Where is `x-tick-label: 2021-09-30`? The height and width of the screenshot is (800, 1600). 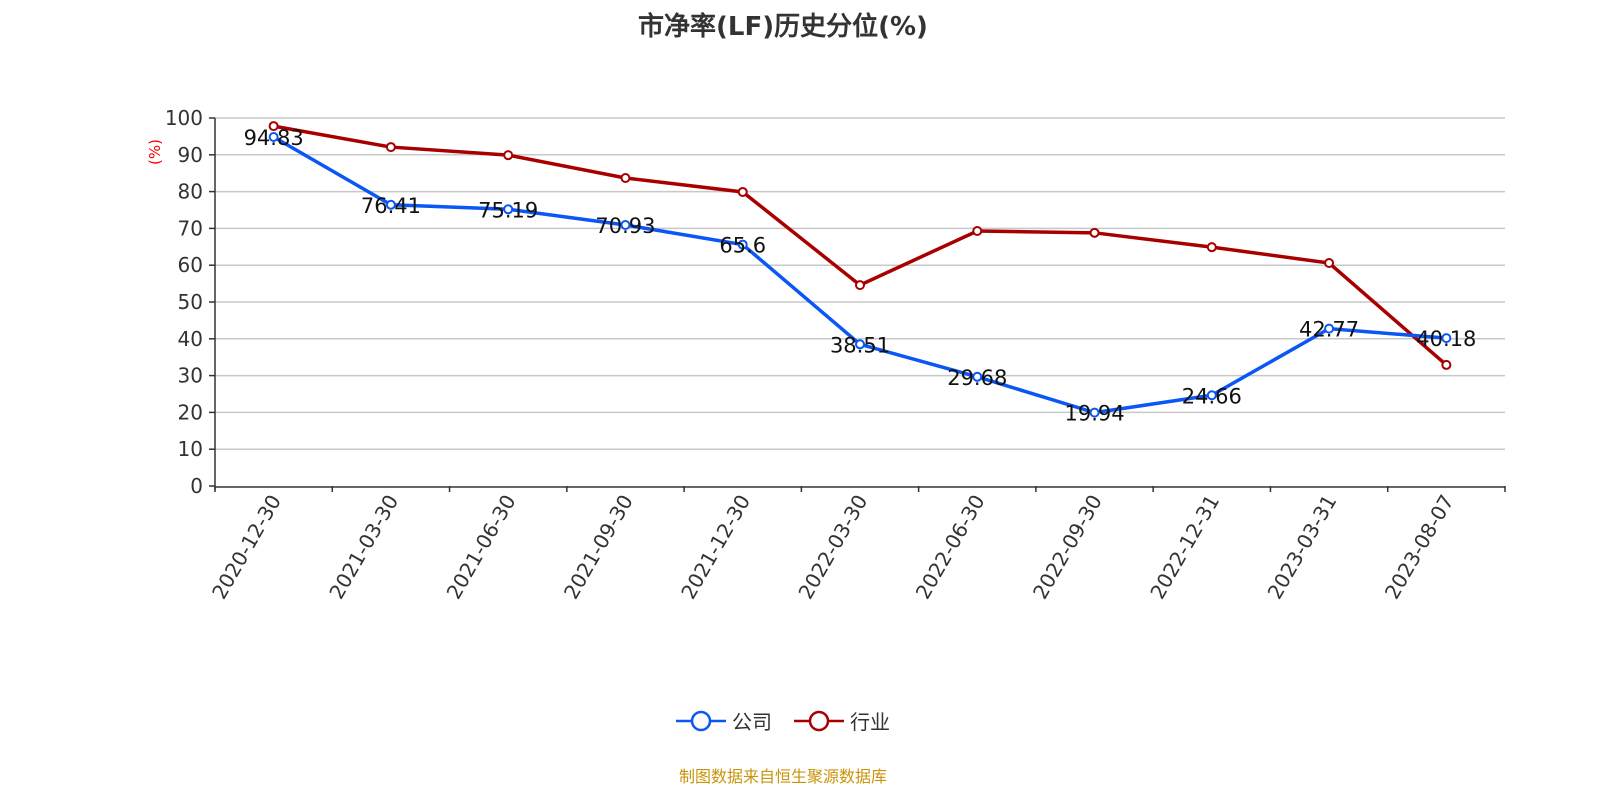 x-tick-label: 2021-09-30 is located at coordinates (598, 547).